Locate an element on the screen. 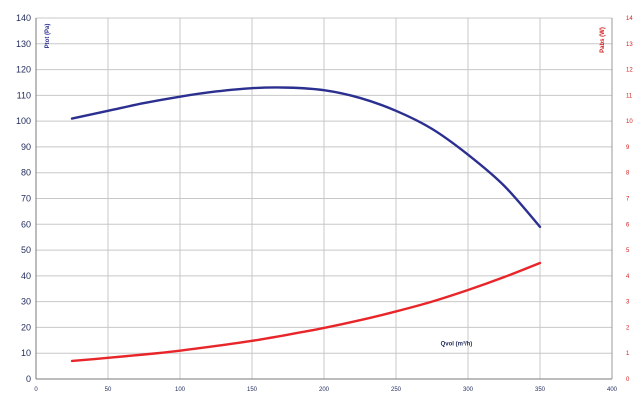 The height and width of the screenshot is (394, 640). y-left-tick-label: 40 is located at coordinates (26, 276).